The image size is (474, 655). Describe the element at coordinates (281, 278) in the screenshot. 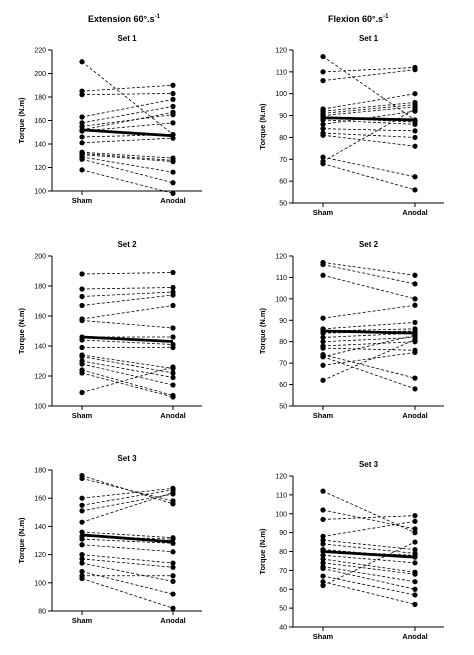

I see `y-tick-label: 110` at that location.